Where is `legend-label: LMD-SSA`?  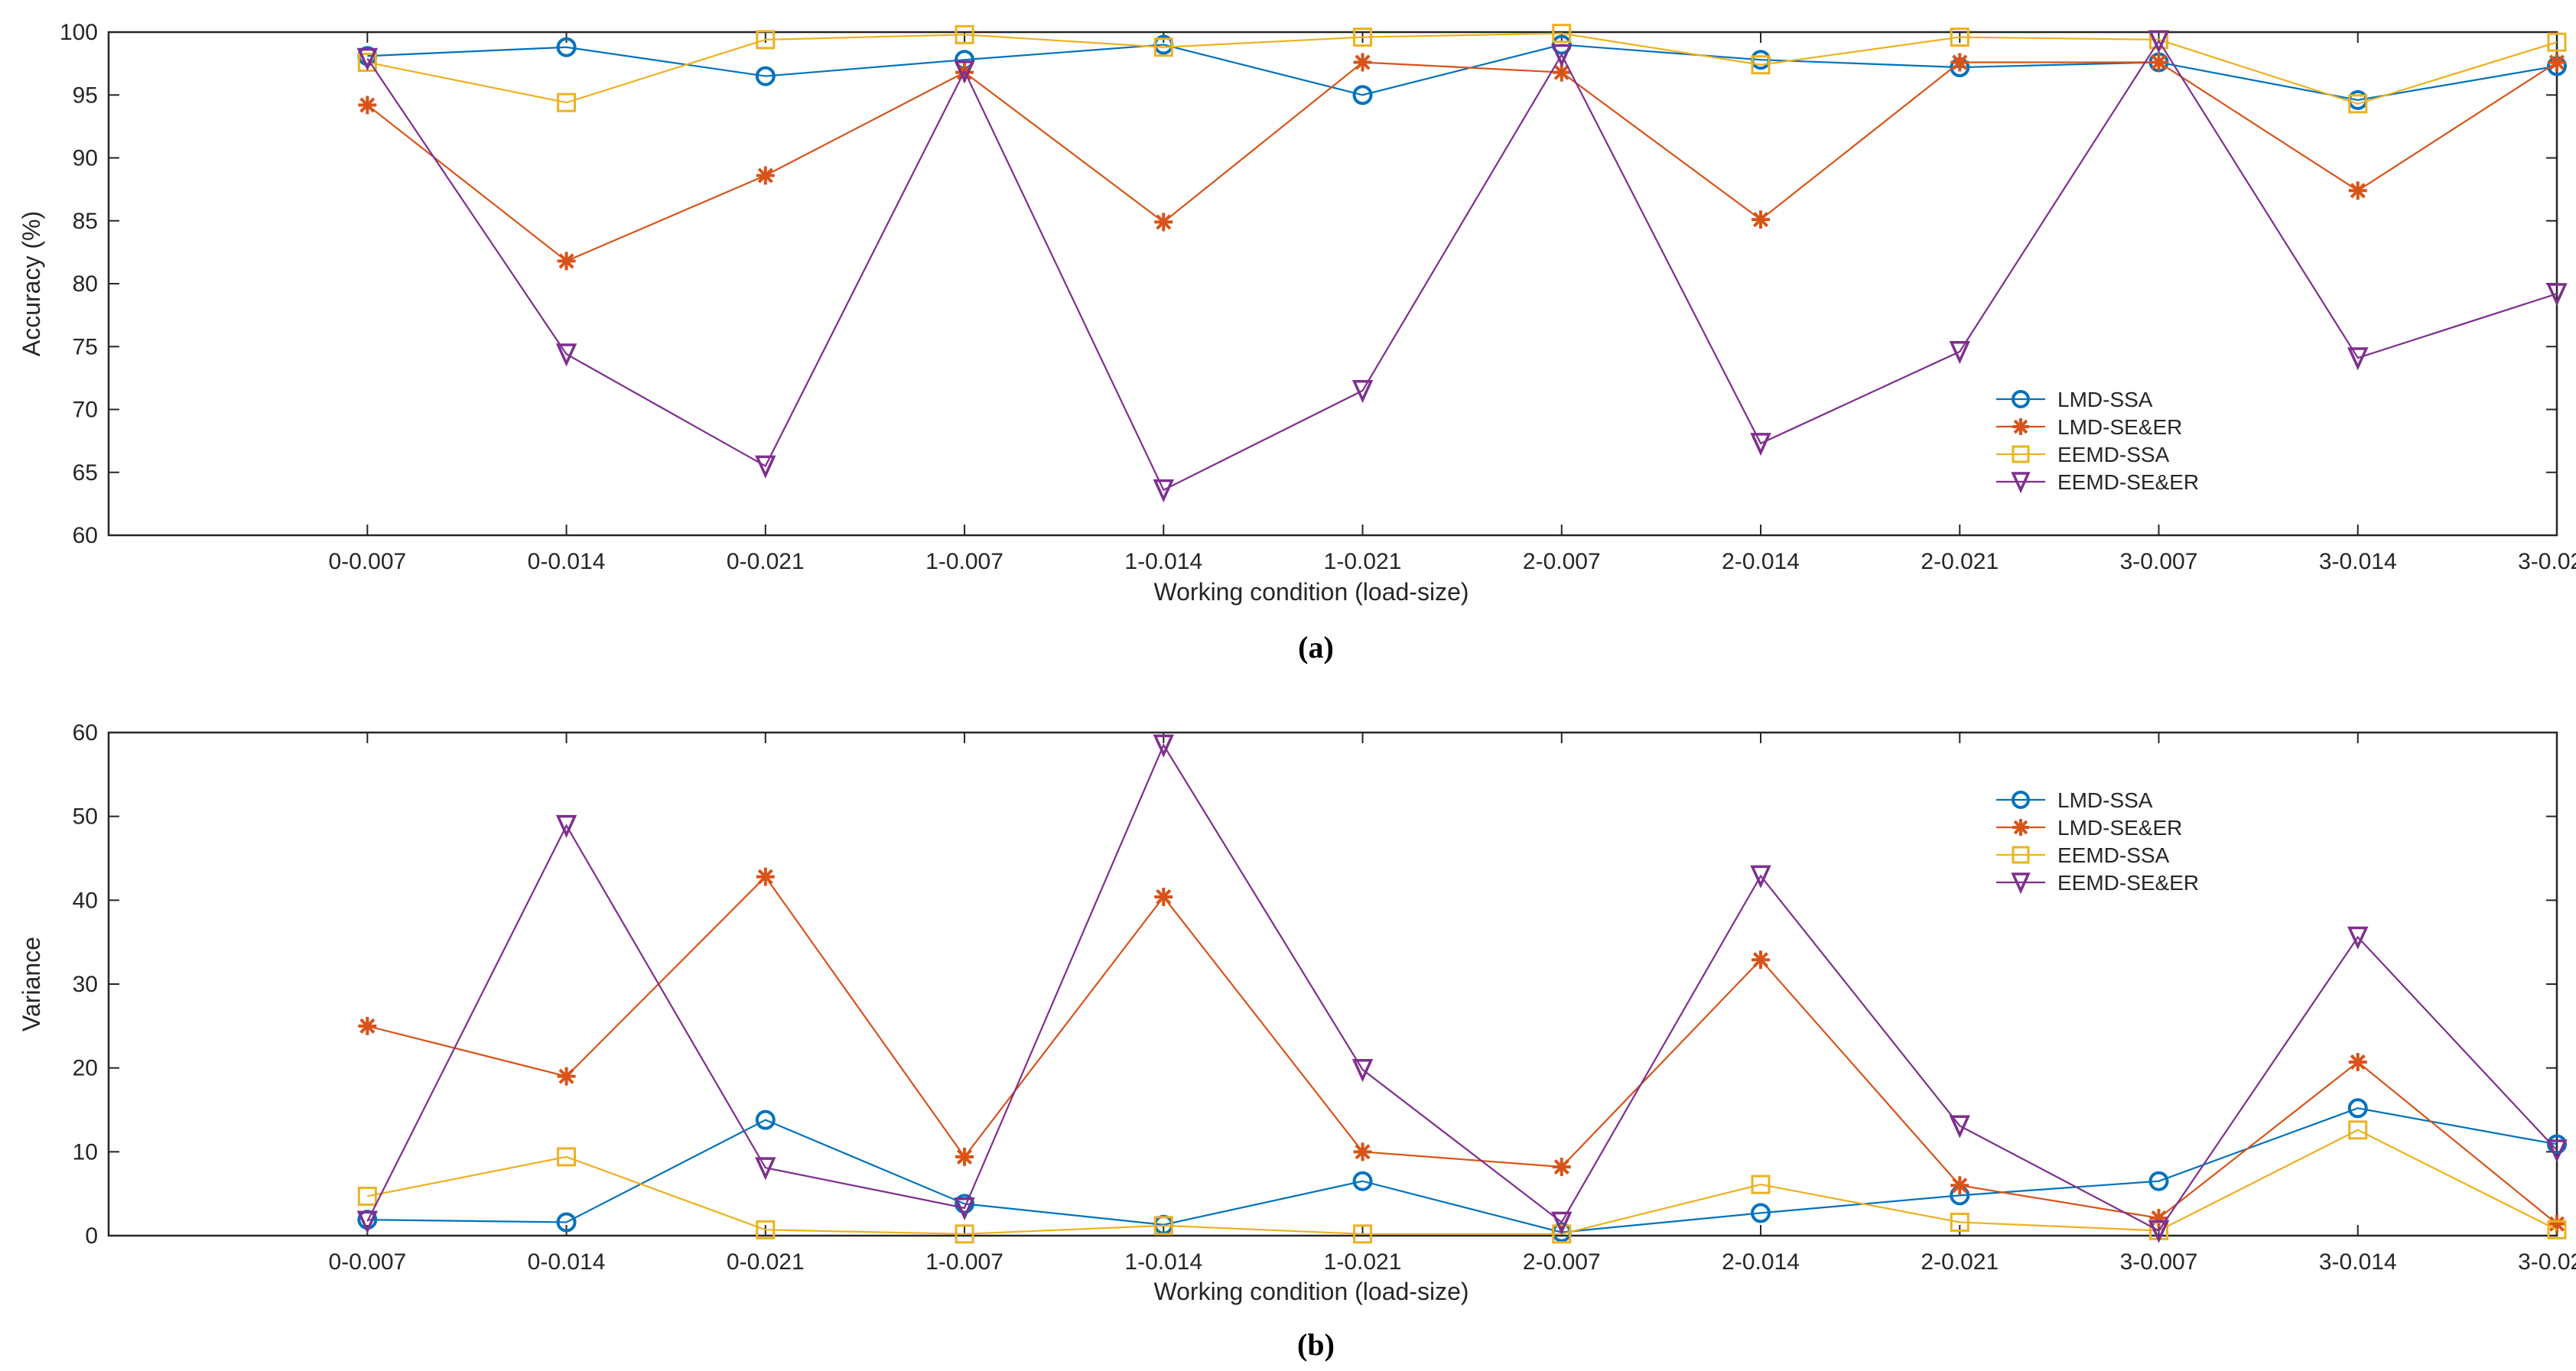
legend-label: LMD-SSA is located at coordinates (2105, 399).